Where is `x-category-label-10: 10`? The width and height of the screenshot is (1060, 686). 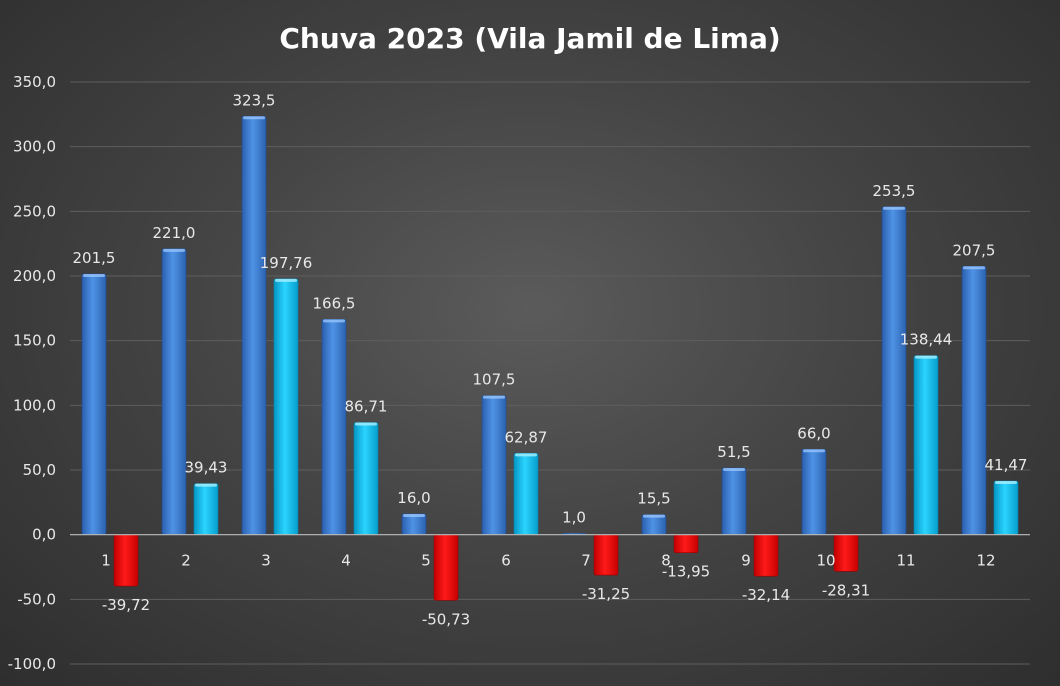 x-category-label-10: 10 is located at coordinates (825, 561).